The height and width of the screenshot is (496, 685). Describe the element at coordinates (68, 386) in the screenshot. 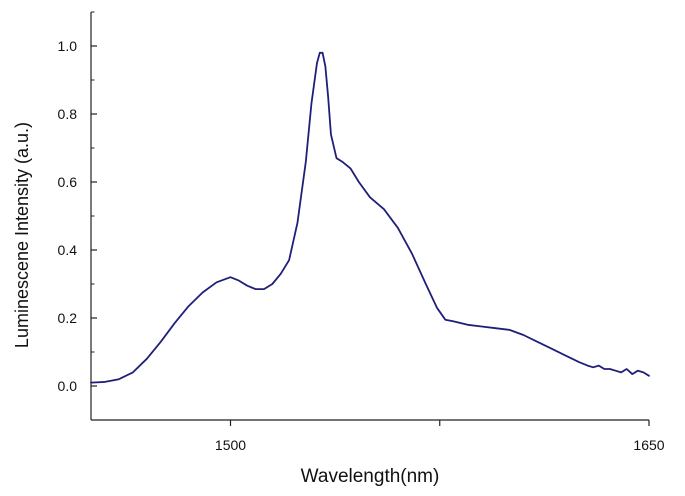

I see `y-tick-label: 0.0` at that location.